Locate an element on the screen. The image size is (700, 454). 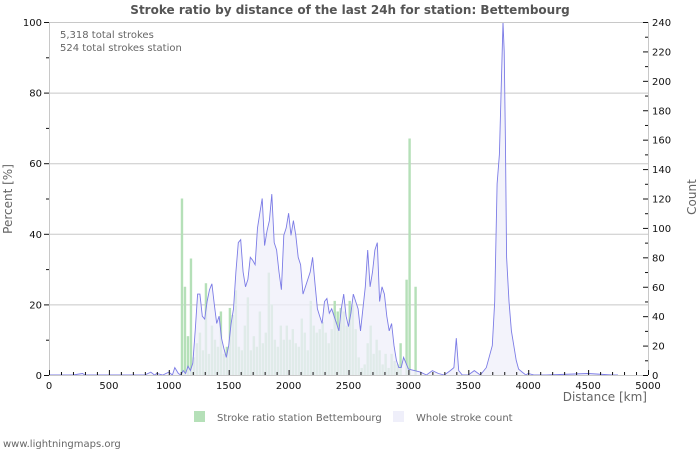
left-tick-label: 60 is located at coordinates (35, 164).